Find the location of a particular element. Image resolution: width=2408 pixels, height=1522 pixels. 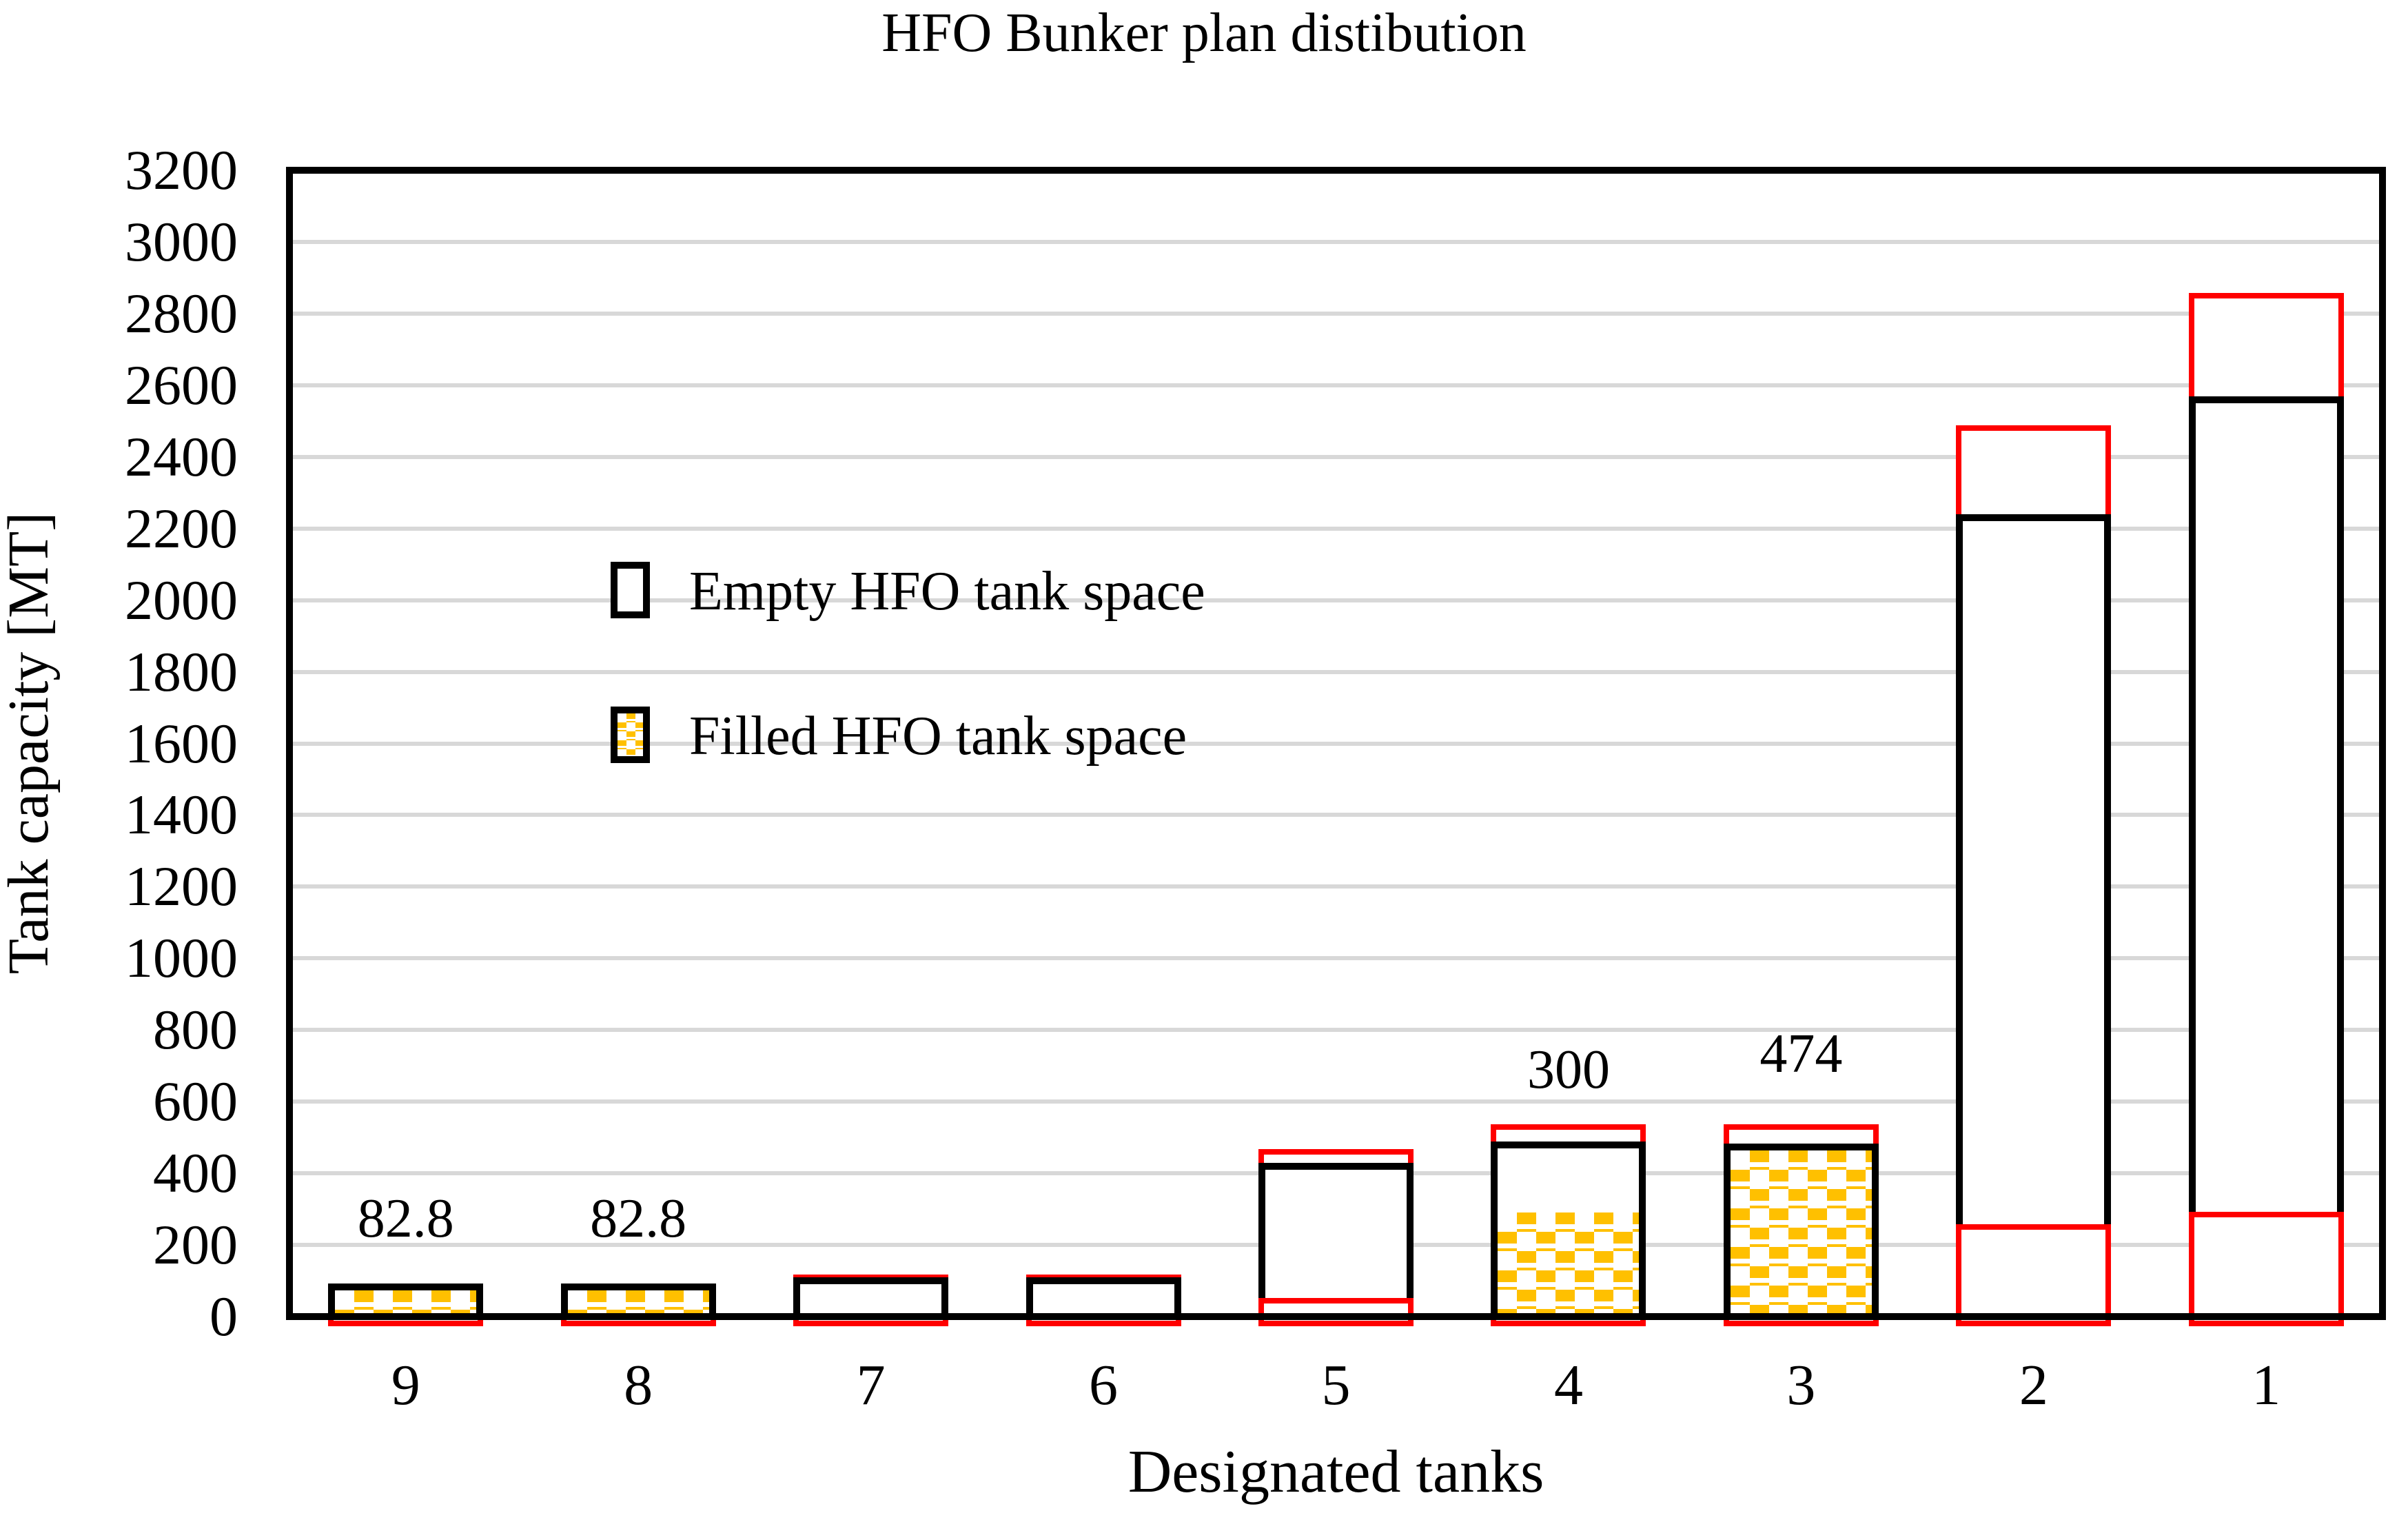

x-tick-label: 4 is located at coordinates (1568, 1385).